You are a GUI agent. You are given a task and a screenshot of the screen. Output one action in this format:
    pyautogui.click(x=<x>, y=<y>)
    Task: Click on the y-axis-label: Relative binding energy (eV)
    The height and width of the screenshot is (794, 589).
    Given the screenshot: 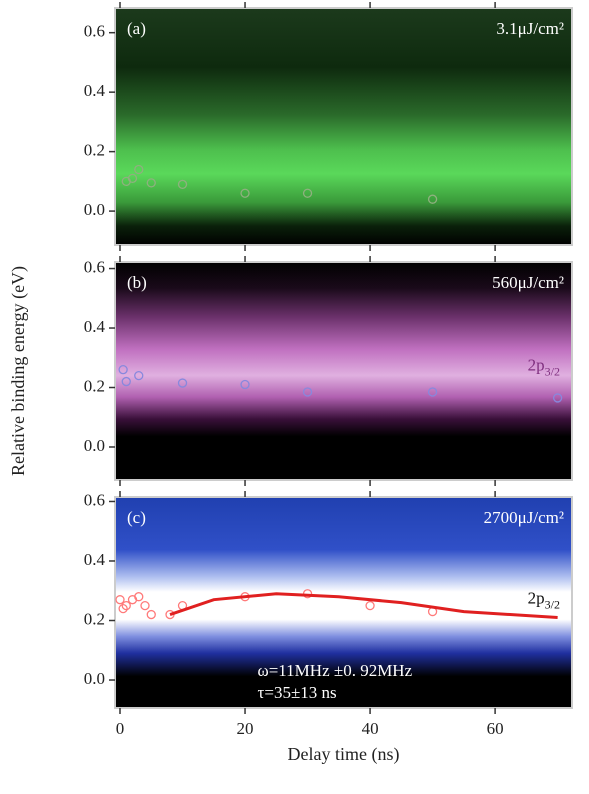 What is the action you would take?
    pyautogui.click(x=18, y=371)
    